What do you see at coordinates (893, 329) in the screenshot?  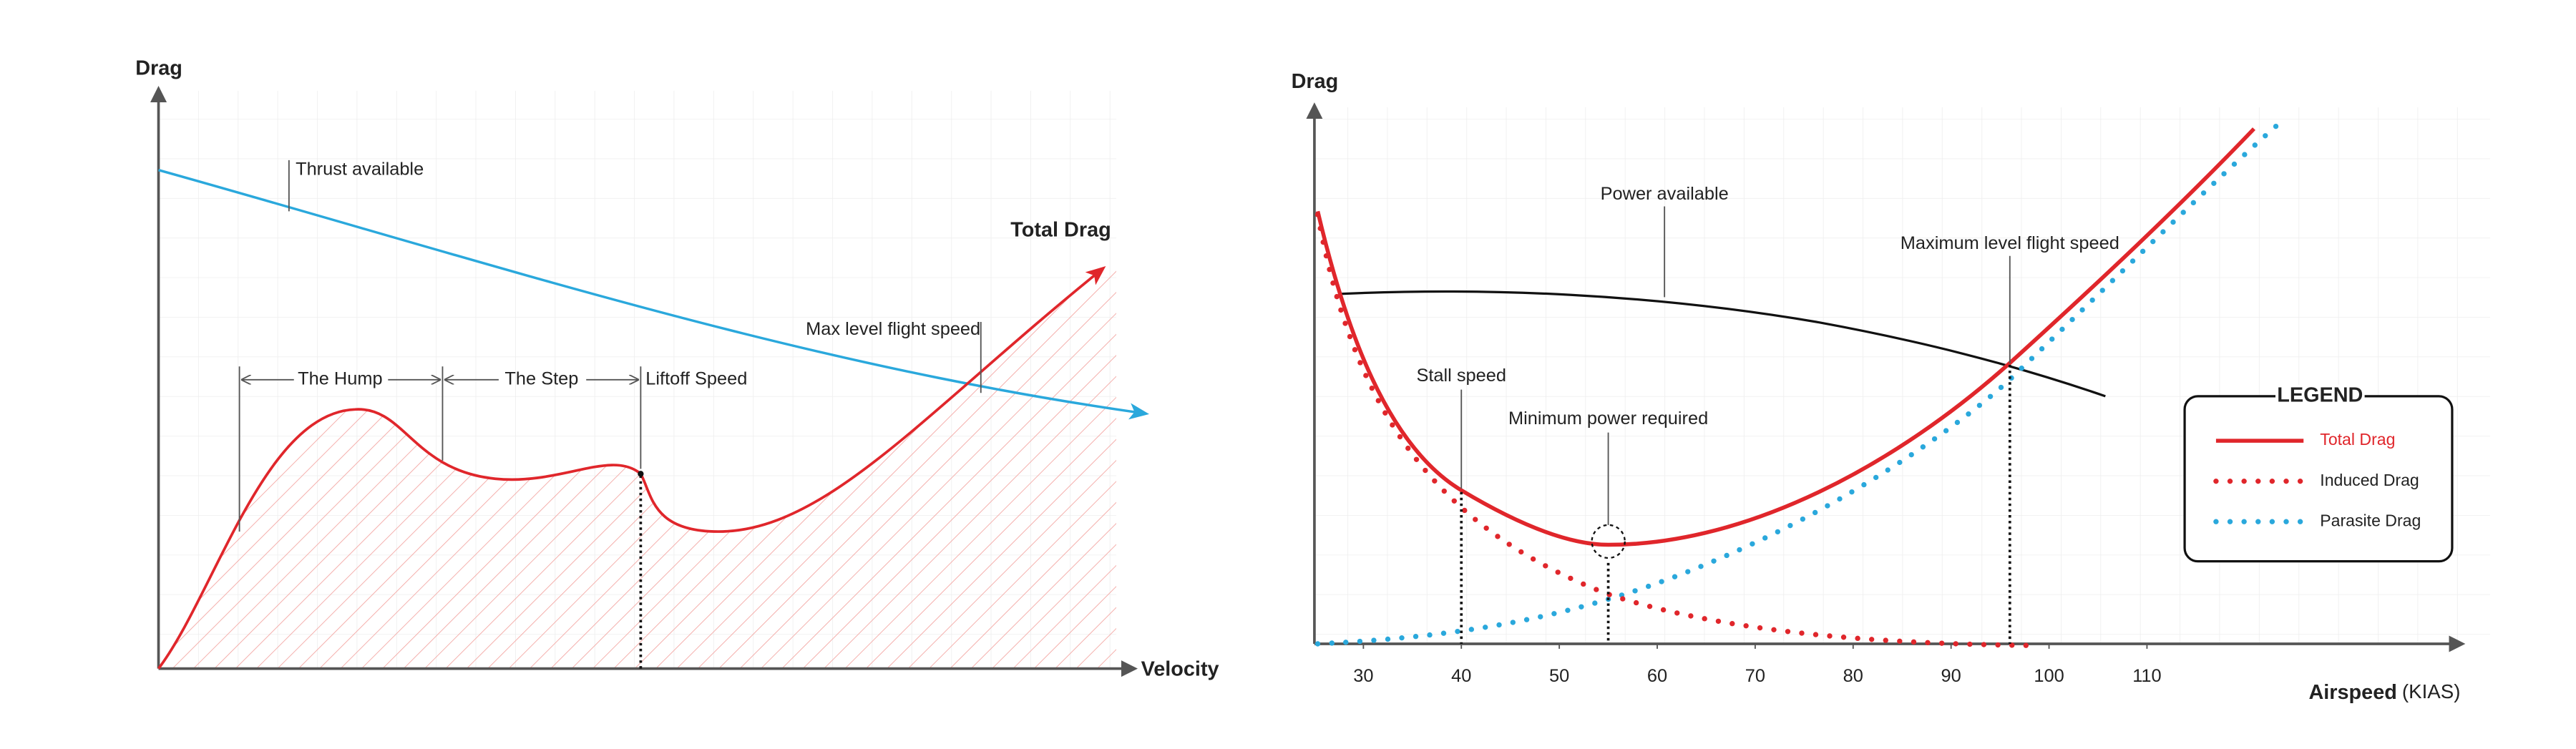 I see `annotation: Max level flight speed` at bounding box center [893, 329].